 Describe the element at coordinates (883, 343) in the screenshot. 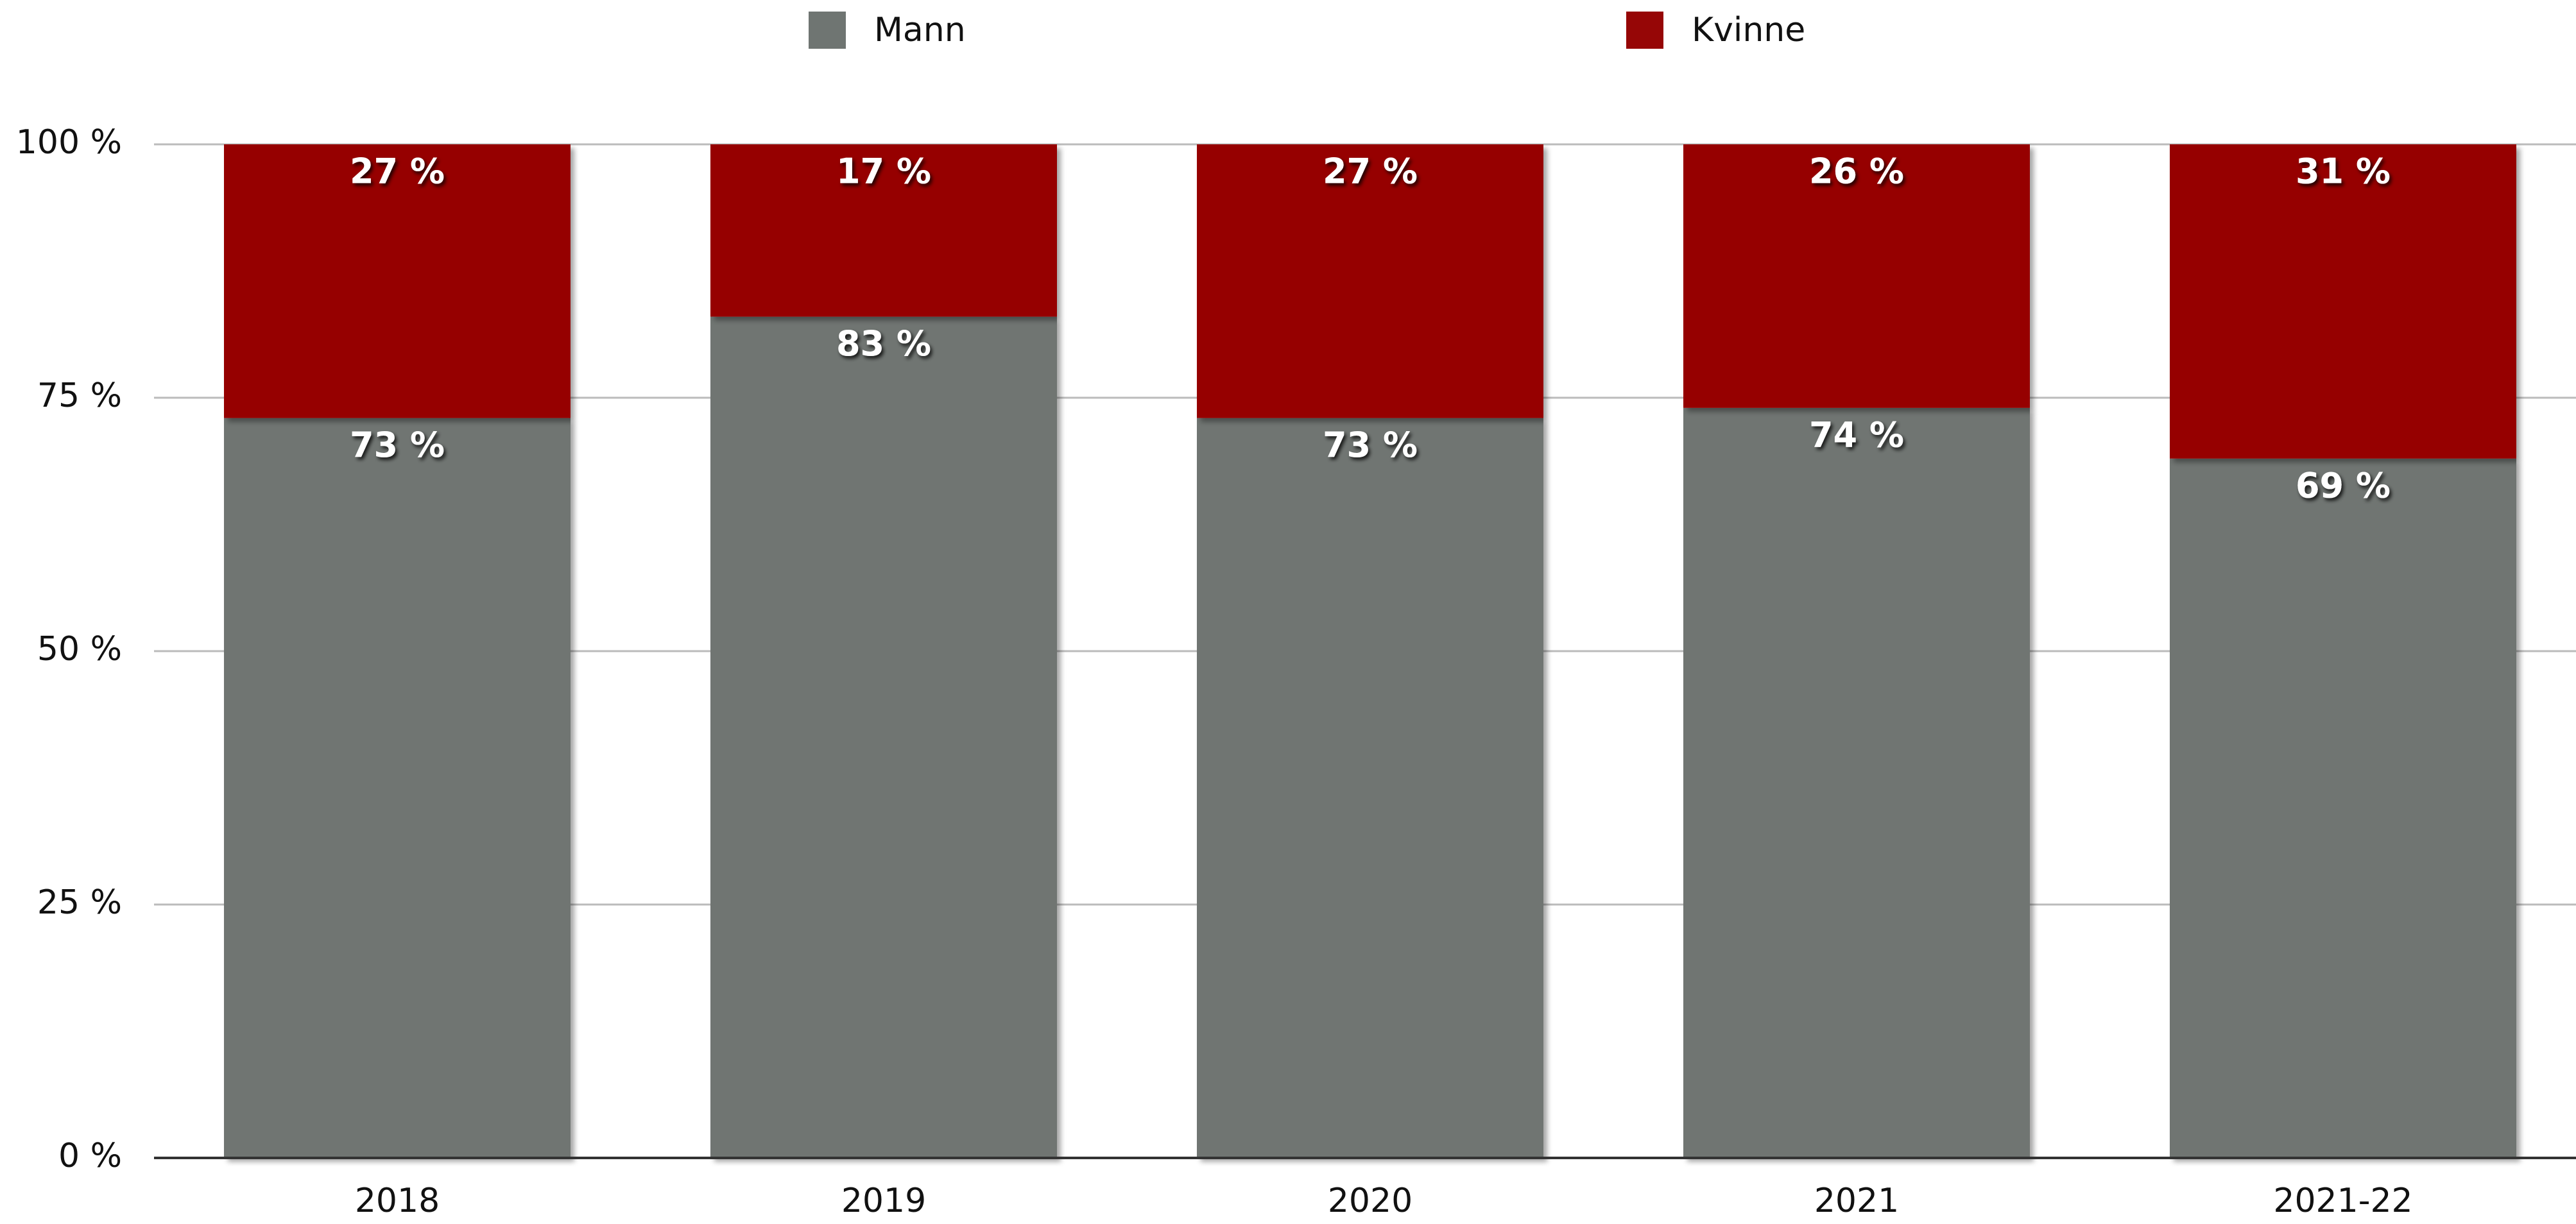

I see `data-label: 83 %` at that location.